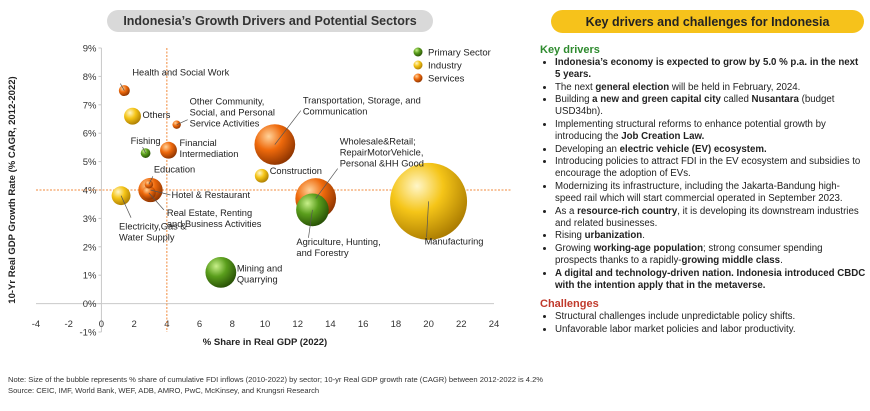 The width and height of the screenshot is (870, 411). What do you see at coordinates (214, 224) in the screenshot?
I see `bubble-label-line: and Business Activities` at bounding box center [214, 224].